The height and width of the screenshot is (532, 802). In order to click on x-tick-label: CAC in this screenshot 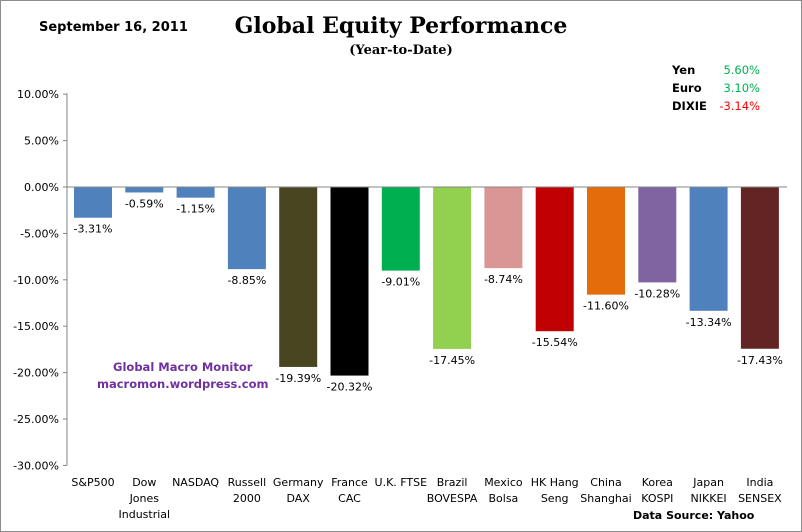, I will do `click(349, 498)`.